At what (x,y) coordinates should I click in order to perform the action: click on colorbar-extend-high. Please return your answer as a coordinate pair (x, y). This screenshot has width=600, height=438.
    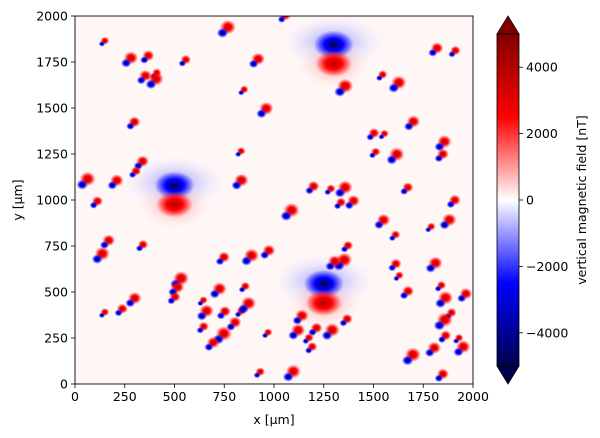
    Looking at the image, I should click on (508, 25).